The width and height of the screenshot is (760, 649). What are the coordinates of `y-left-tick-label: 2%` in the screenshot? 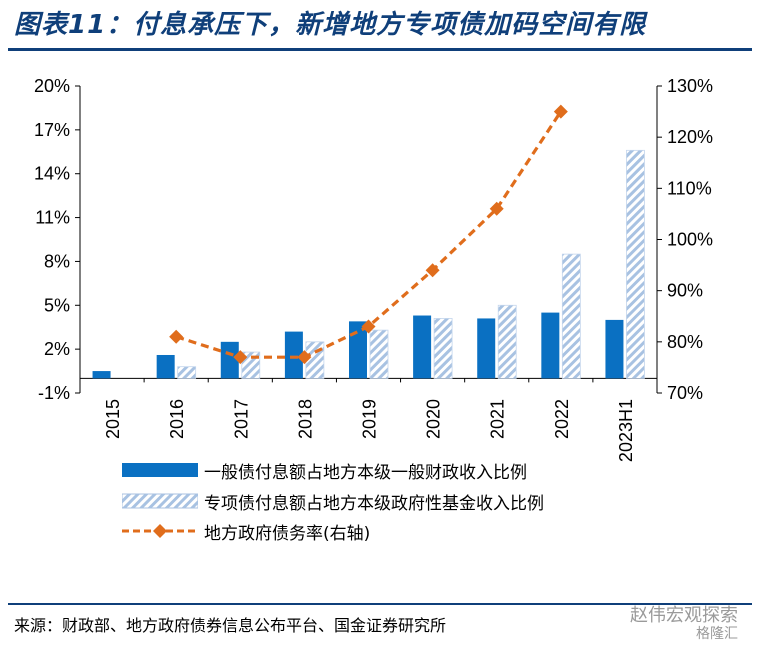 It's located at (57, 349).